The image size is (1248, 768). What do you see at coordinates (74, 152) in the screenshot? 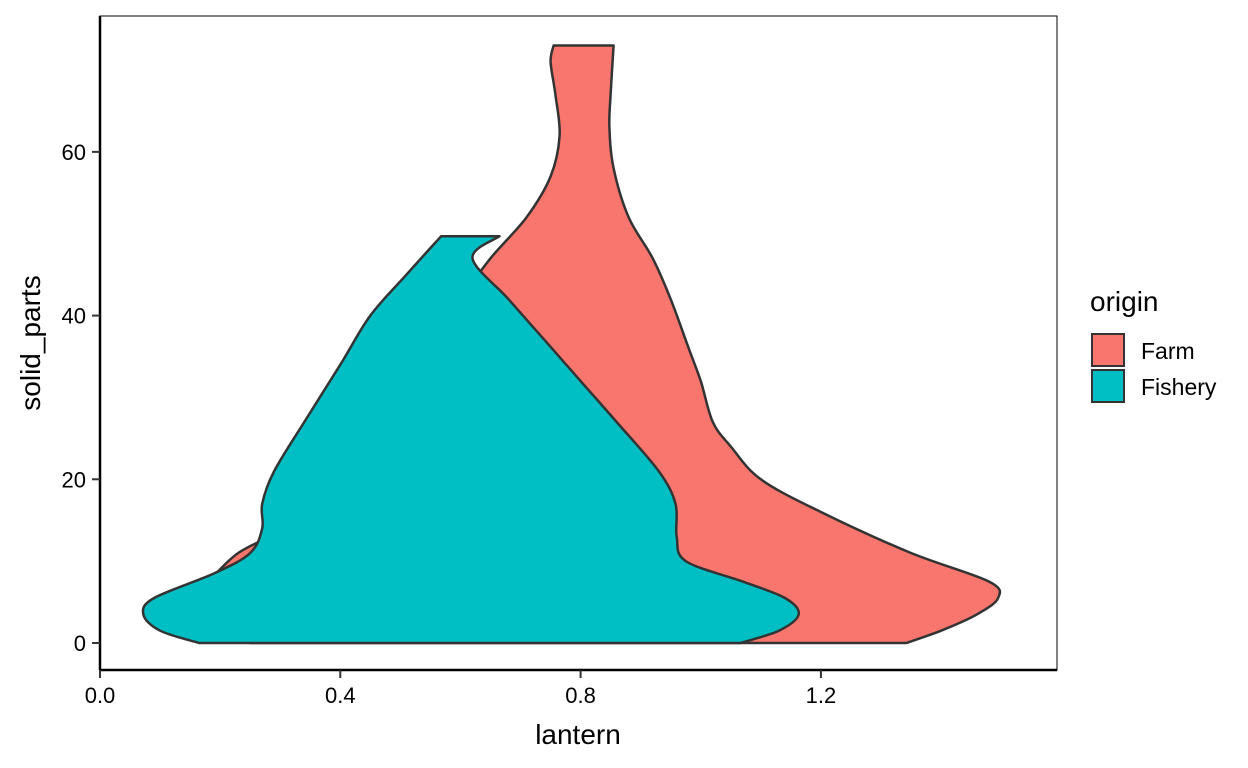
I see `y-tick-label: 60` at bounding box center [74, 152].